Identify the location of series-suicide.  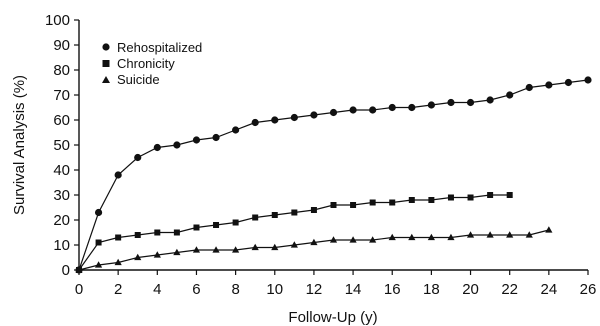
(314, 249).